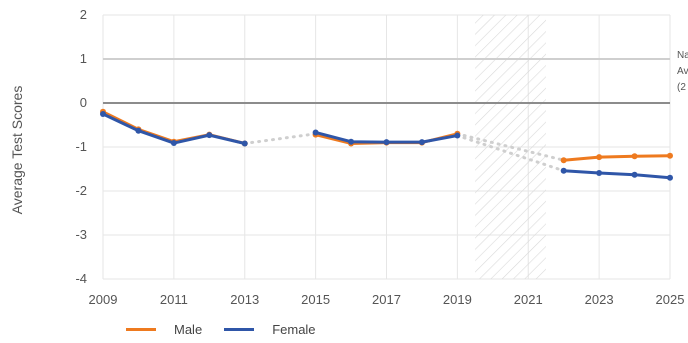 Image resolution: width=688 pixels, height=343 pixels. I want to click on y-tick-label: -4, so click(81, 278).